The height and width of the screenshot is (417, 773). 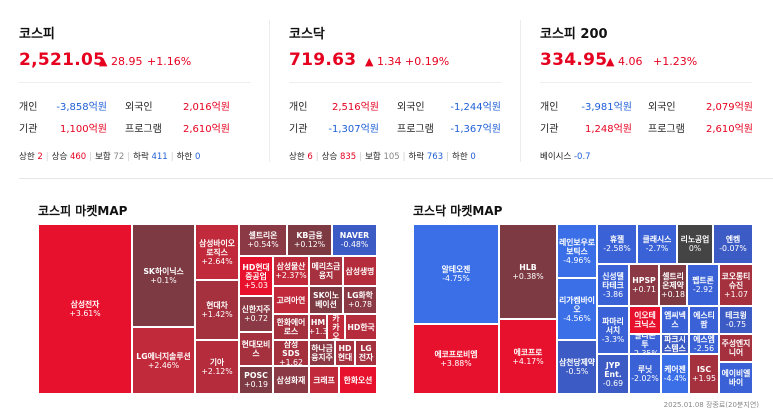 I want to click on treemap-tile: ISC +1.95, so click(x=704, y=374).